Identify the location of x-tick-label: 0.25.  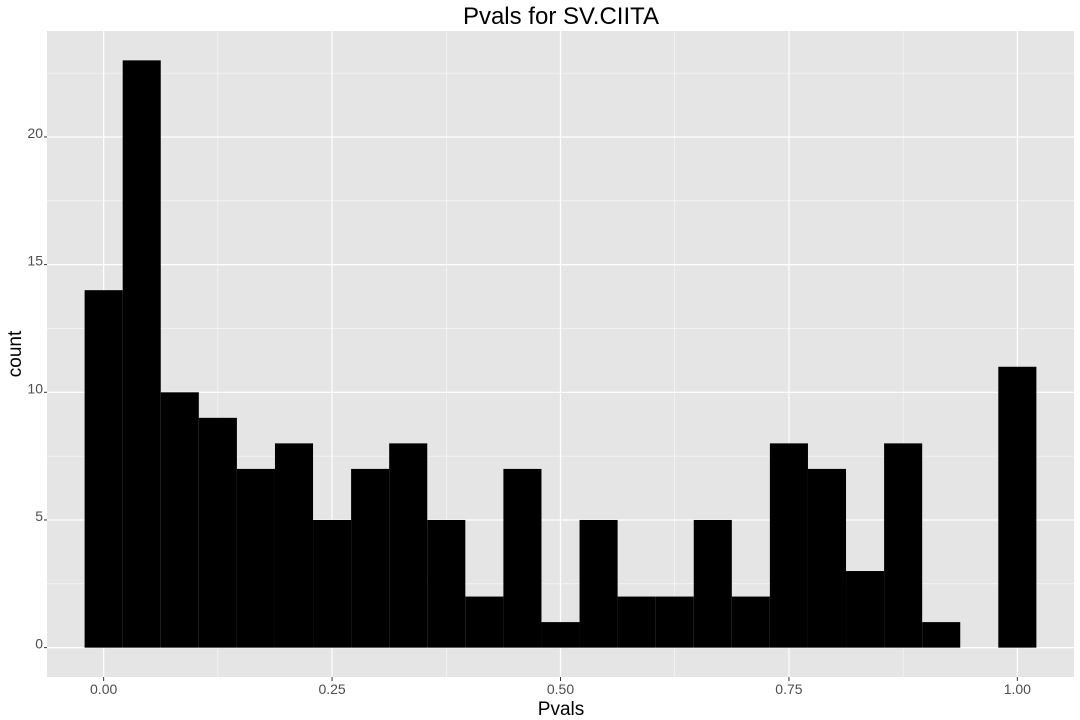
(331, 689).